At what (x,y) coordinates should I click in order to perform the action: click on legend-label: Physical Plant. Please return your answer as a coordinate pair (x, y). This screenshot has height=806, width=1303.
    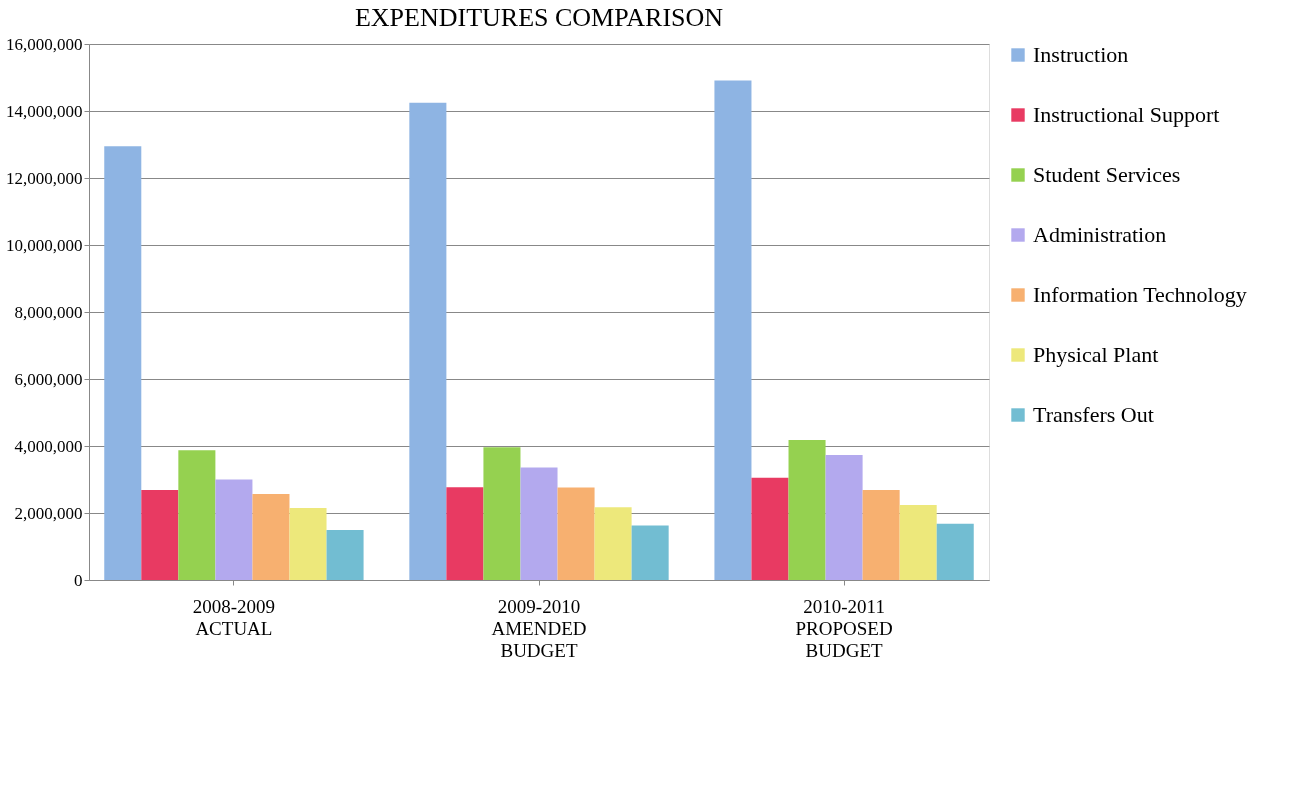
    Looking at the image, I should click on (1096, 354).